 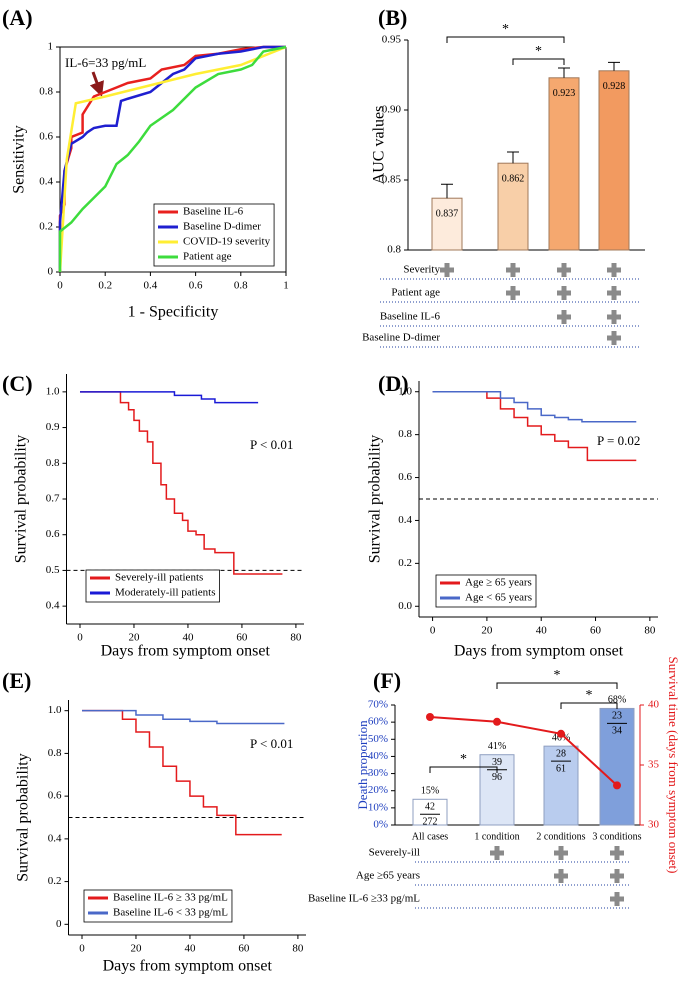 I want to click on x-tick-label: 60, so click(x=596, y=631).